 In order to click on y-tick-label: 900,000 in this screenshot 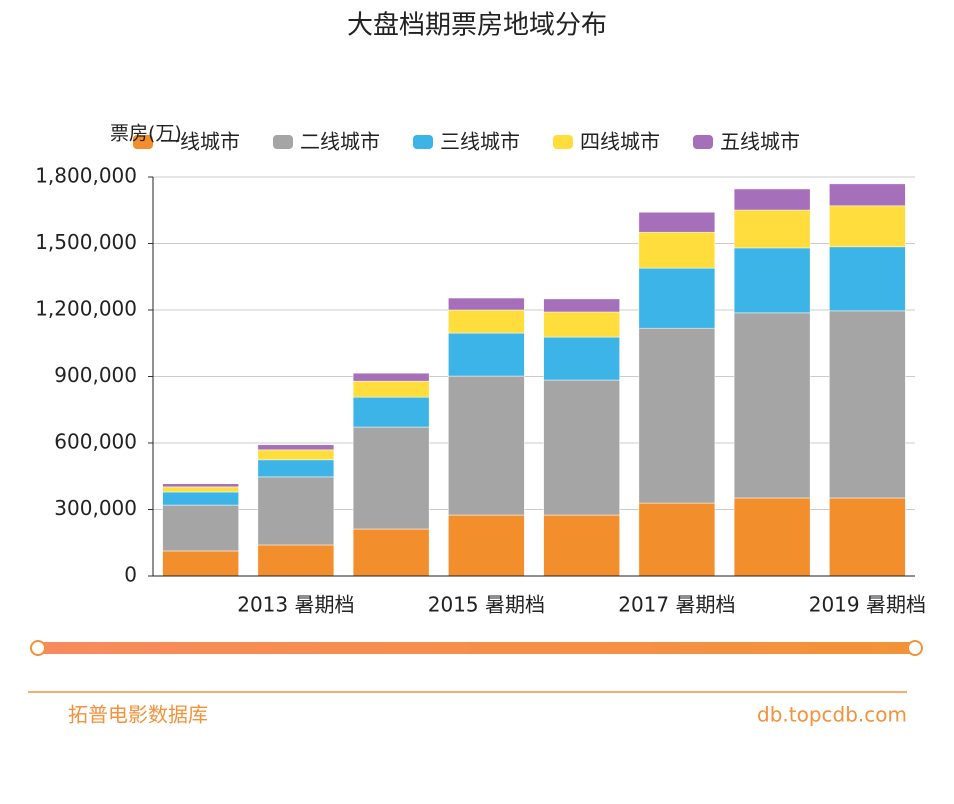, I will do `click(95, 375)`.